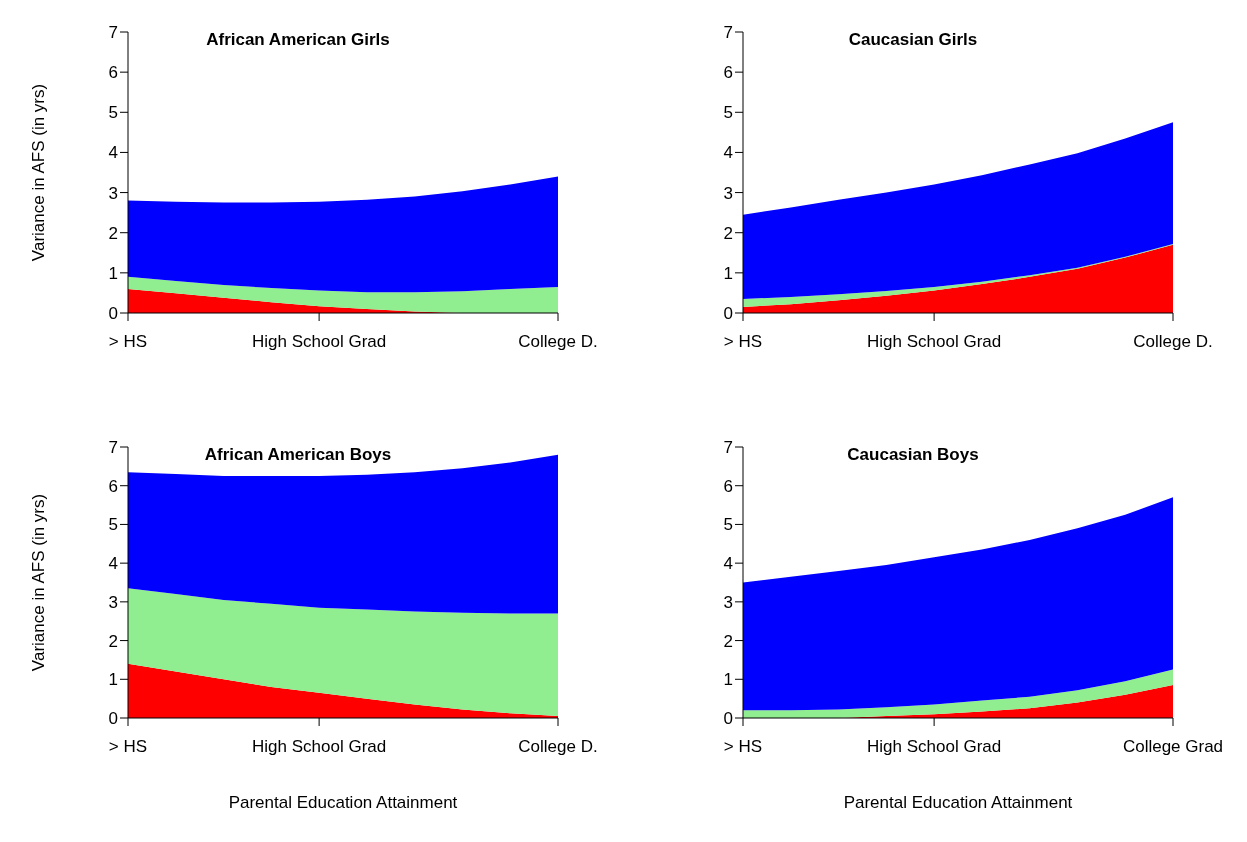  I want to click on chart-title: African American Girls, so click(298, 39).